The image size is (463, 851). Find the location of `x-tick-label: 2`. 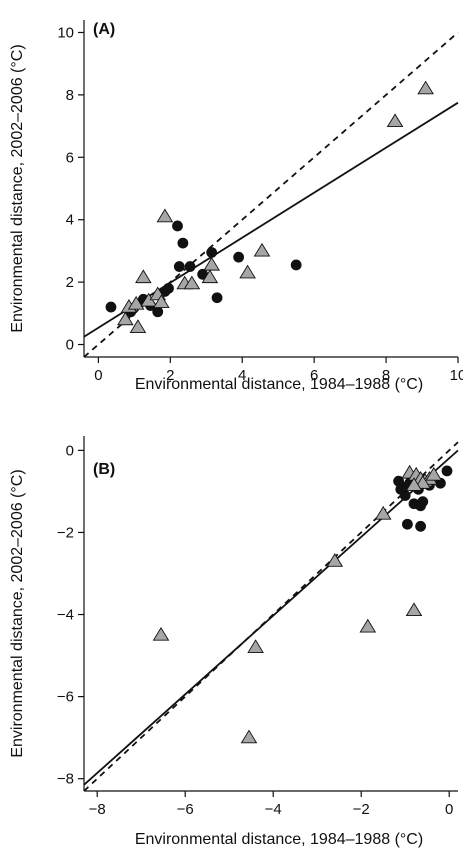

x-tick-label: 2 is located at coordinates (170, 375).